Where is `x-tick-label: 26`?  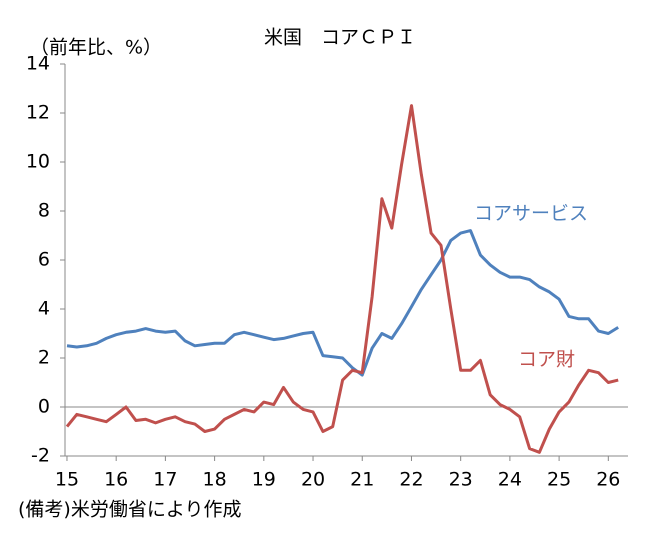 x-tick-label: 26 is located at coordinates (608, 480).